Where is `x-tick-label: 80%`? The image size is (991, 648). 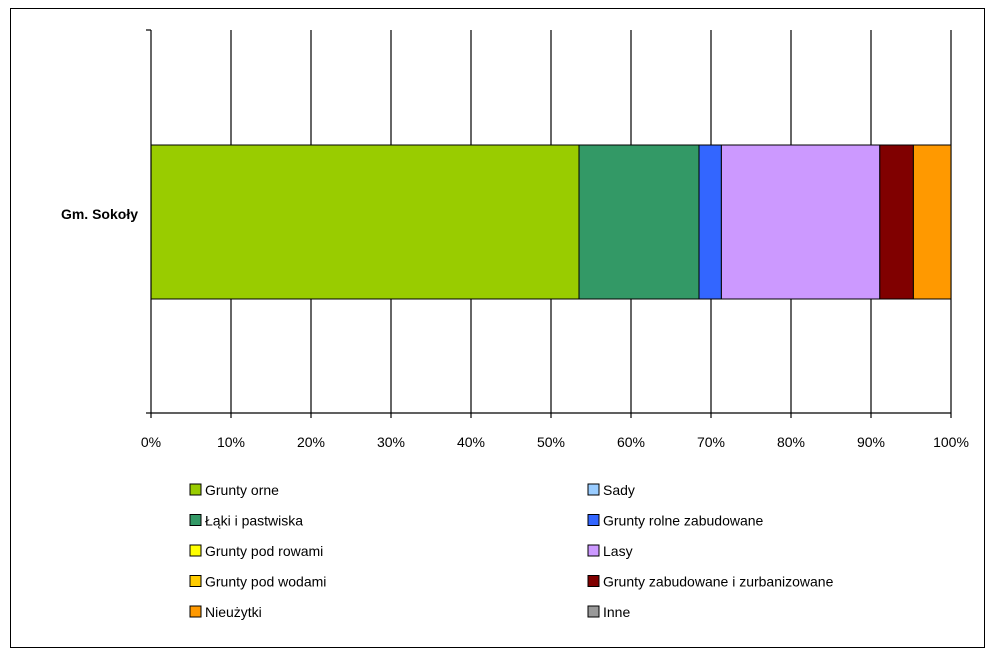 x-tick-label: 80% is located at coordinates (791, 442).